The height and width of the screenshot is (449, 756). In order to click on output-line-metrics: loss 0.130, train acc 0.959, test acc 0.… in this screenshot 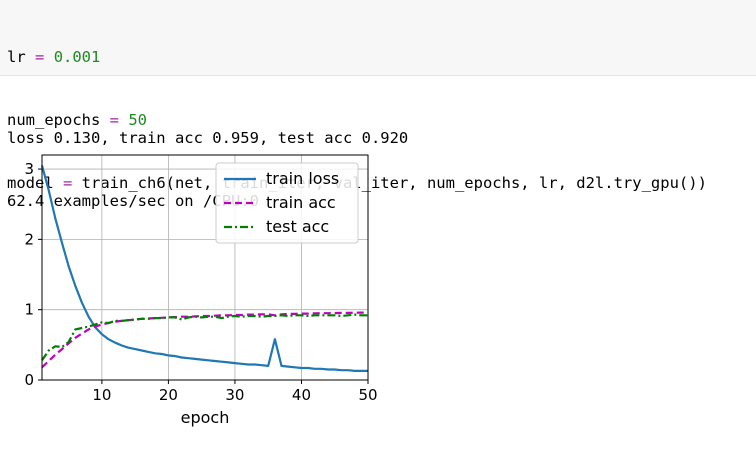, I will do `click(208, 138)`.